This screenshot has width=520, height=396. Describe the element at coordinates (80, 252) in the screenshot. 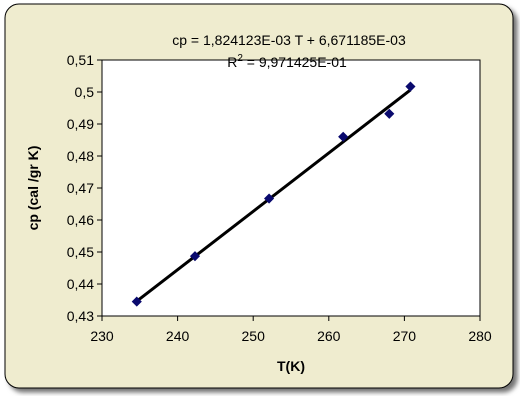

I see `y-tick-label: 0,45` at that location.